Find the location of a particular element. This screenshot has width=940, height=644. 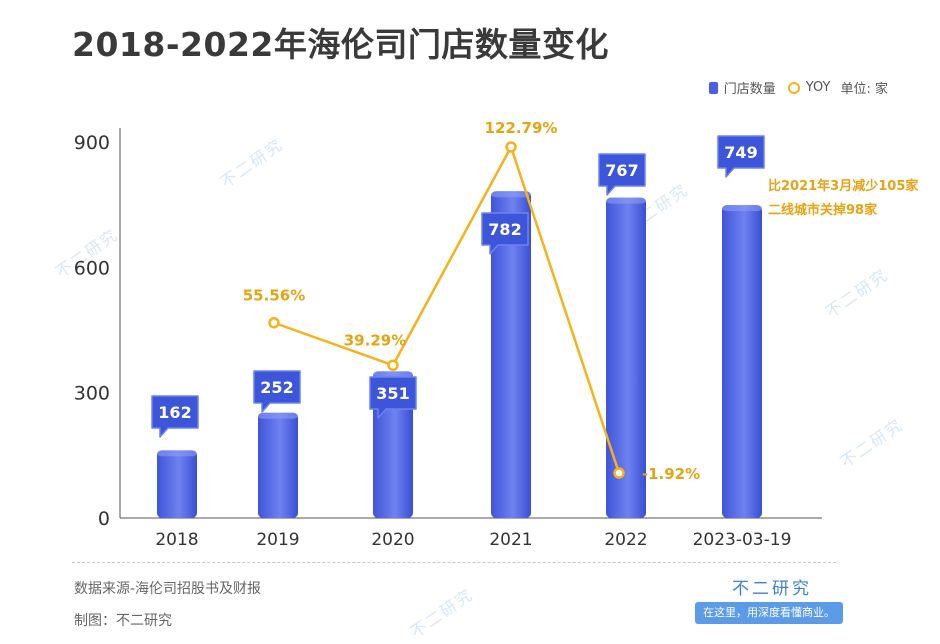

footer-divider is located at coordinates (454, 562).